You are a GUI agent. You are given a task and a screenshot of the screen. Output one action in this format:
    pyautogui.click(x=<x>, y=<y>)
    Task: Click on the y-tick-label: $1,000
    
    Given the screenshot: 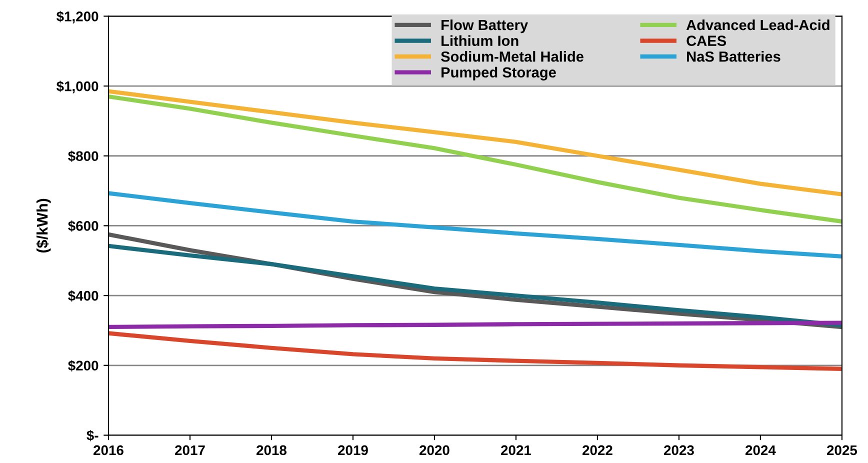 What is the action you would take?
    pyautogui.click(x=77, y=87)
    